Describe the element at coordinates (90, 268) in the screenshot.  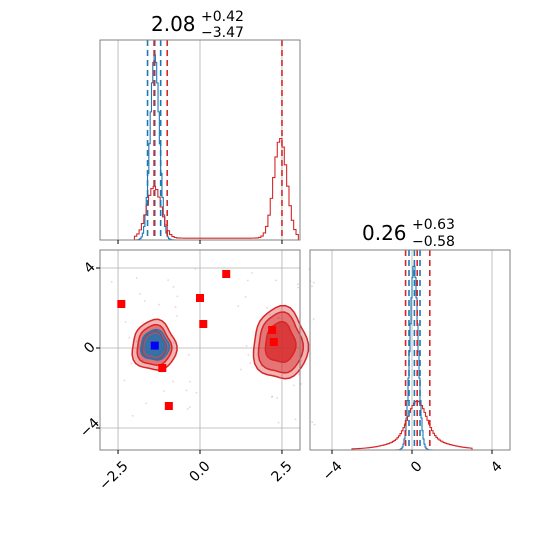
I see `tick-label-y: 4` at that location.